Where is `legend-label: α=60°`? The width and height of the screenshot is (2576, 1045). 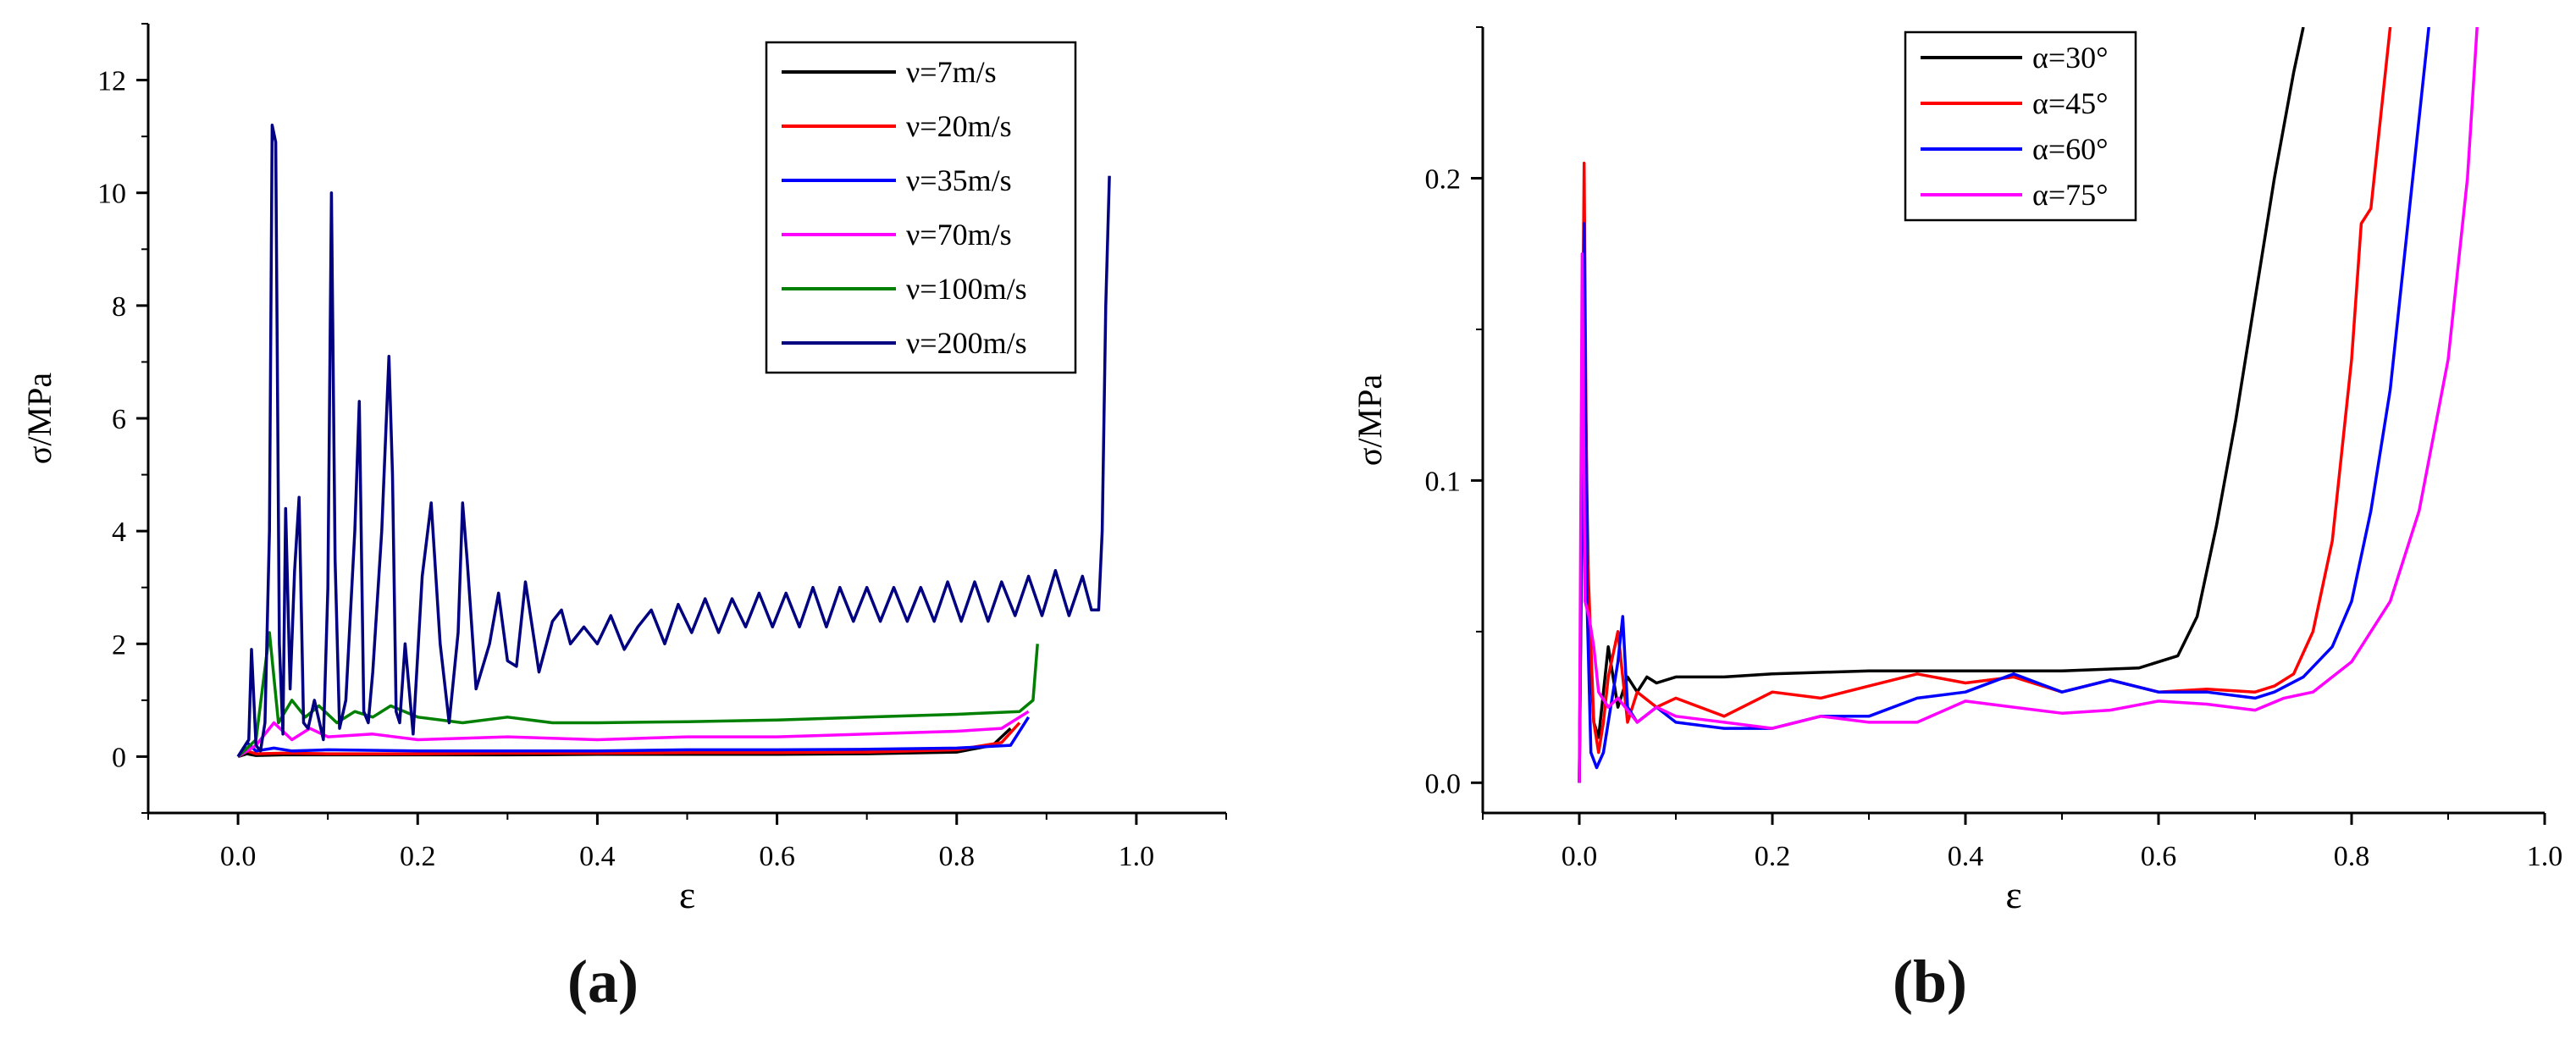 legend-label: α=60° is located at coordinates (2070, 149).